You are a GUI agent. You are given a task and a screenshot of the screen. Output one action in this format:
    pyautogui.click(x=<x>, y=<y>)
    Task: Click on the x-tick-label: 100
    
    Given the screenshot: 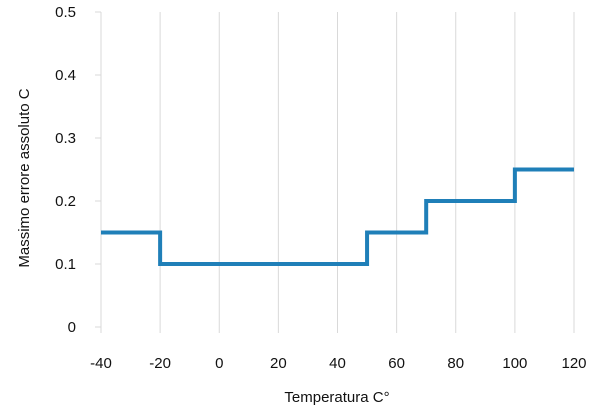 What is the action you would take?
    pyautogui.click(x=514, y=363)
    